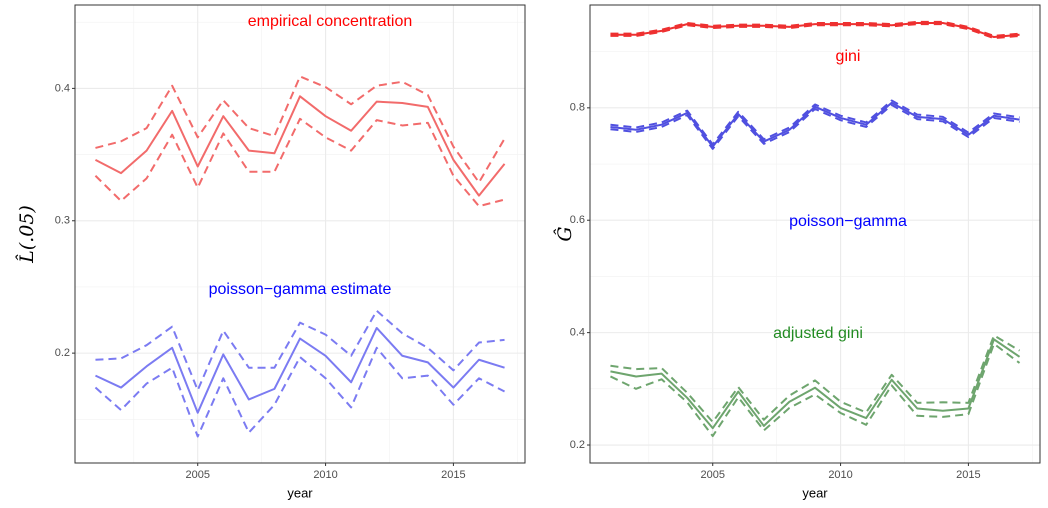 Image resolution: width=1048 pixels, height=508 pixels. Describe the element at coordinates (300, 289) in the screenshot. I see `annotation: poisson−gamma estimate` at that location.